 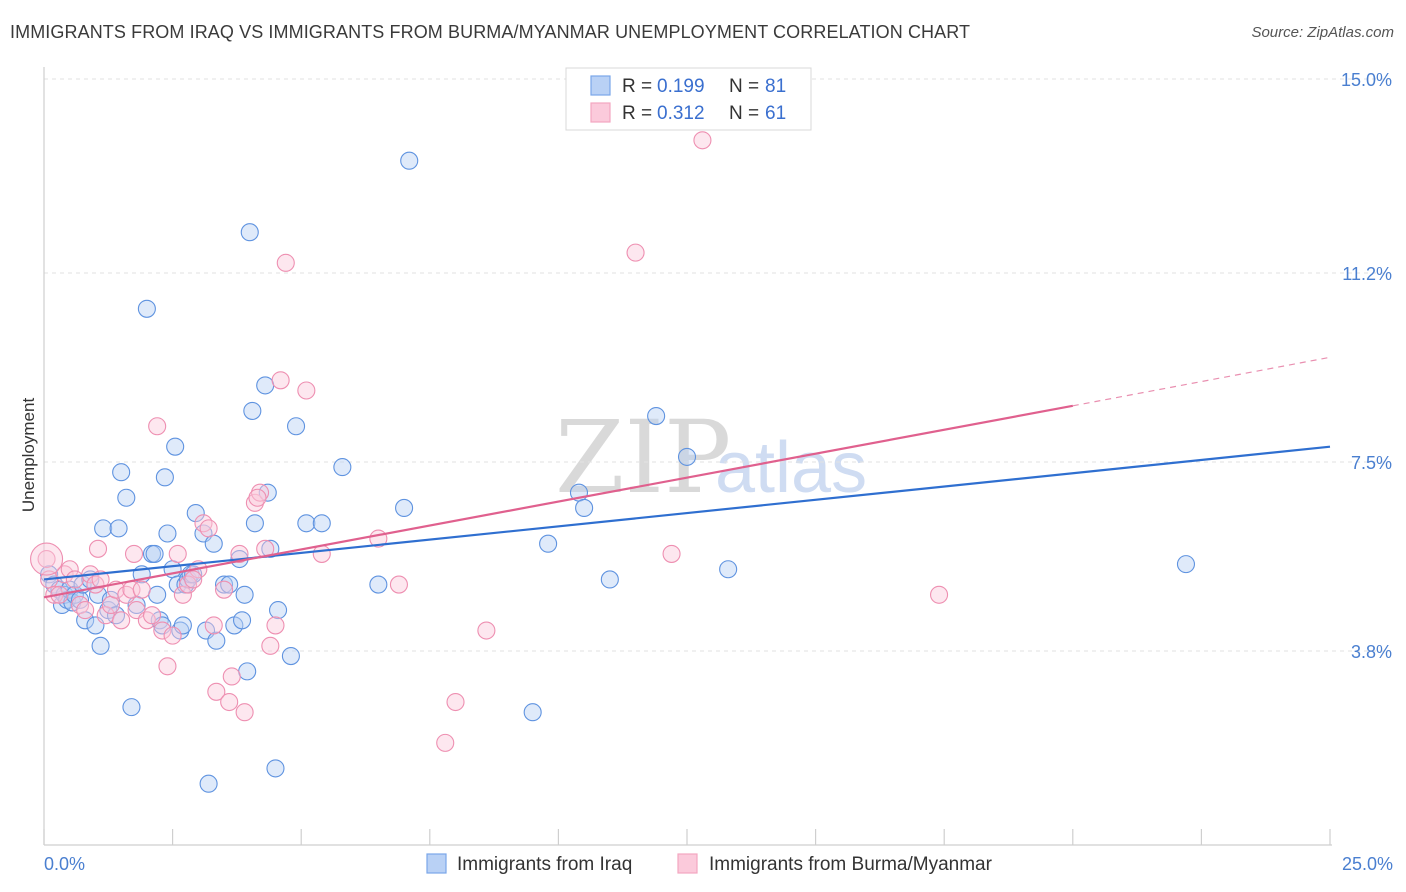 I want to click on y-tick-label: 3.8%, so click(x=1371, y=652).